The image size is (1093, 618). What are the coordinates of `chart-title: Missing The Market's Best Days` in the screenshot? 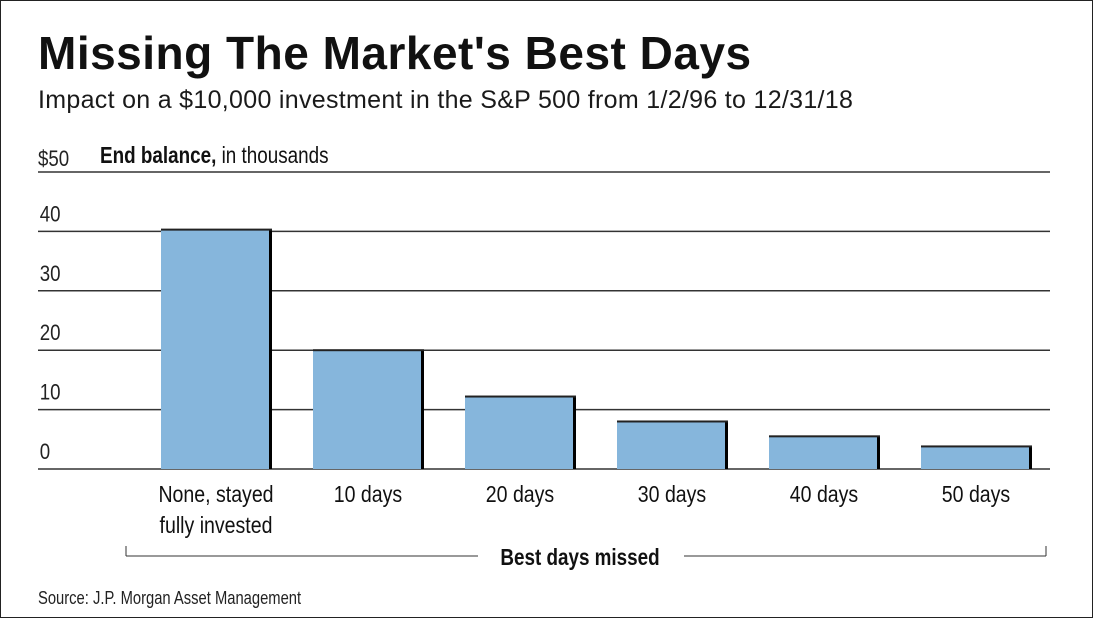 It's located at (395, 53).